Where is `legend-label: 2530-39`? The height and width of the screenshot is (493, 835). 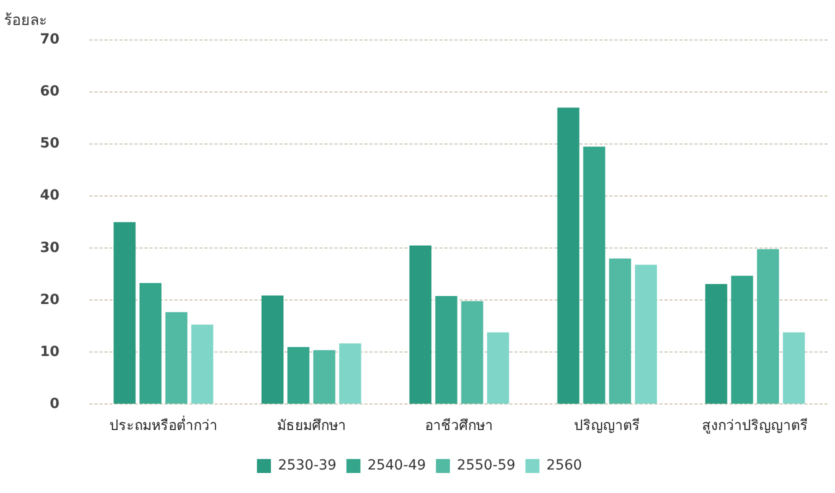 legend-label: 2530-39 is located at coordinates (307, 466).